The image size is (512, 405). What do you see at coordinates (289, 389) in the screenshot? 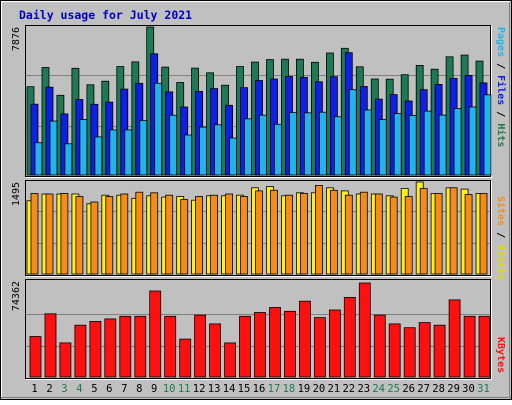
I see `day-label-18: 18` at bounding box center [289, 389].